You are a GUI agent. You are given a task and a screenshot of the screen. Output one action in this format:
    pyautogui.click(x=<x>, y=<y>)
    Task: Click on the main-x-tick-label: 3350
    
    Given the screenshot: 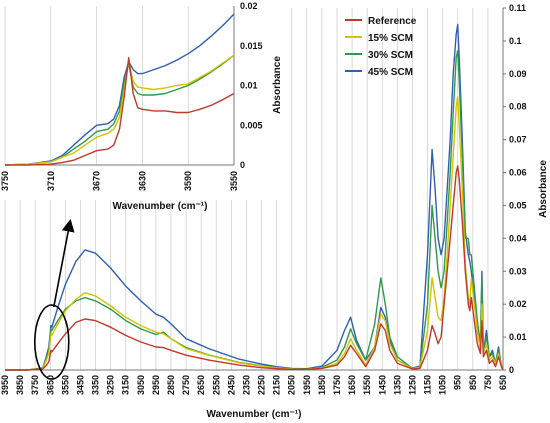 What is the action you would take?
    pyautogui.click(x=96, y=385)
    